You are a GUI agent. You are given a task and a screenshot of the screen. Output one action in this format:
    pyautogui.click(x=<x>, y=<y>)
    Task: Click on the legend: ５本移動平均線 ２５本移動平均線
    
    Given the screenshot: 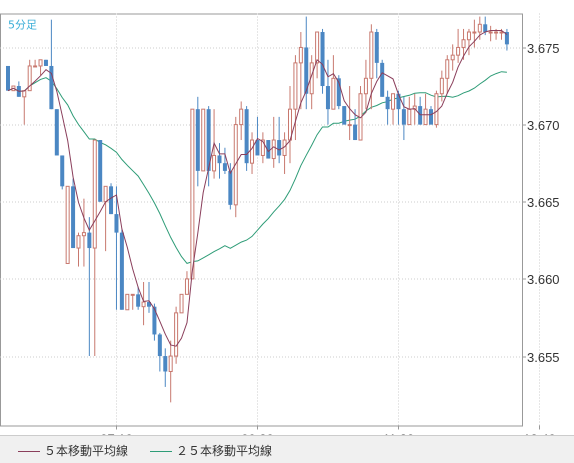 What is the action you would take?
    pyautogui.click(x=287, y=449)
    